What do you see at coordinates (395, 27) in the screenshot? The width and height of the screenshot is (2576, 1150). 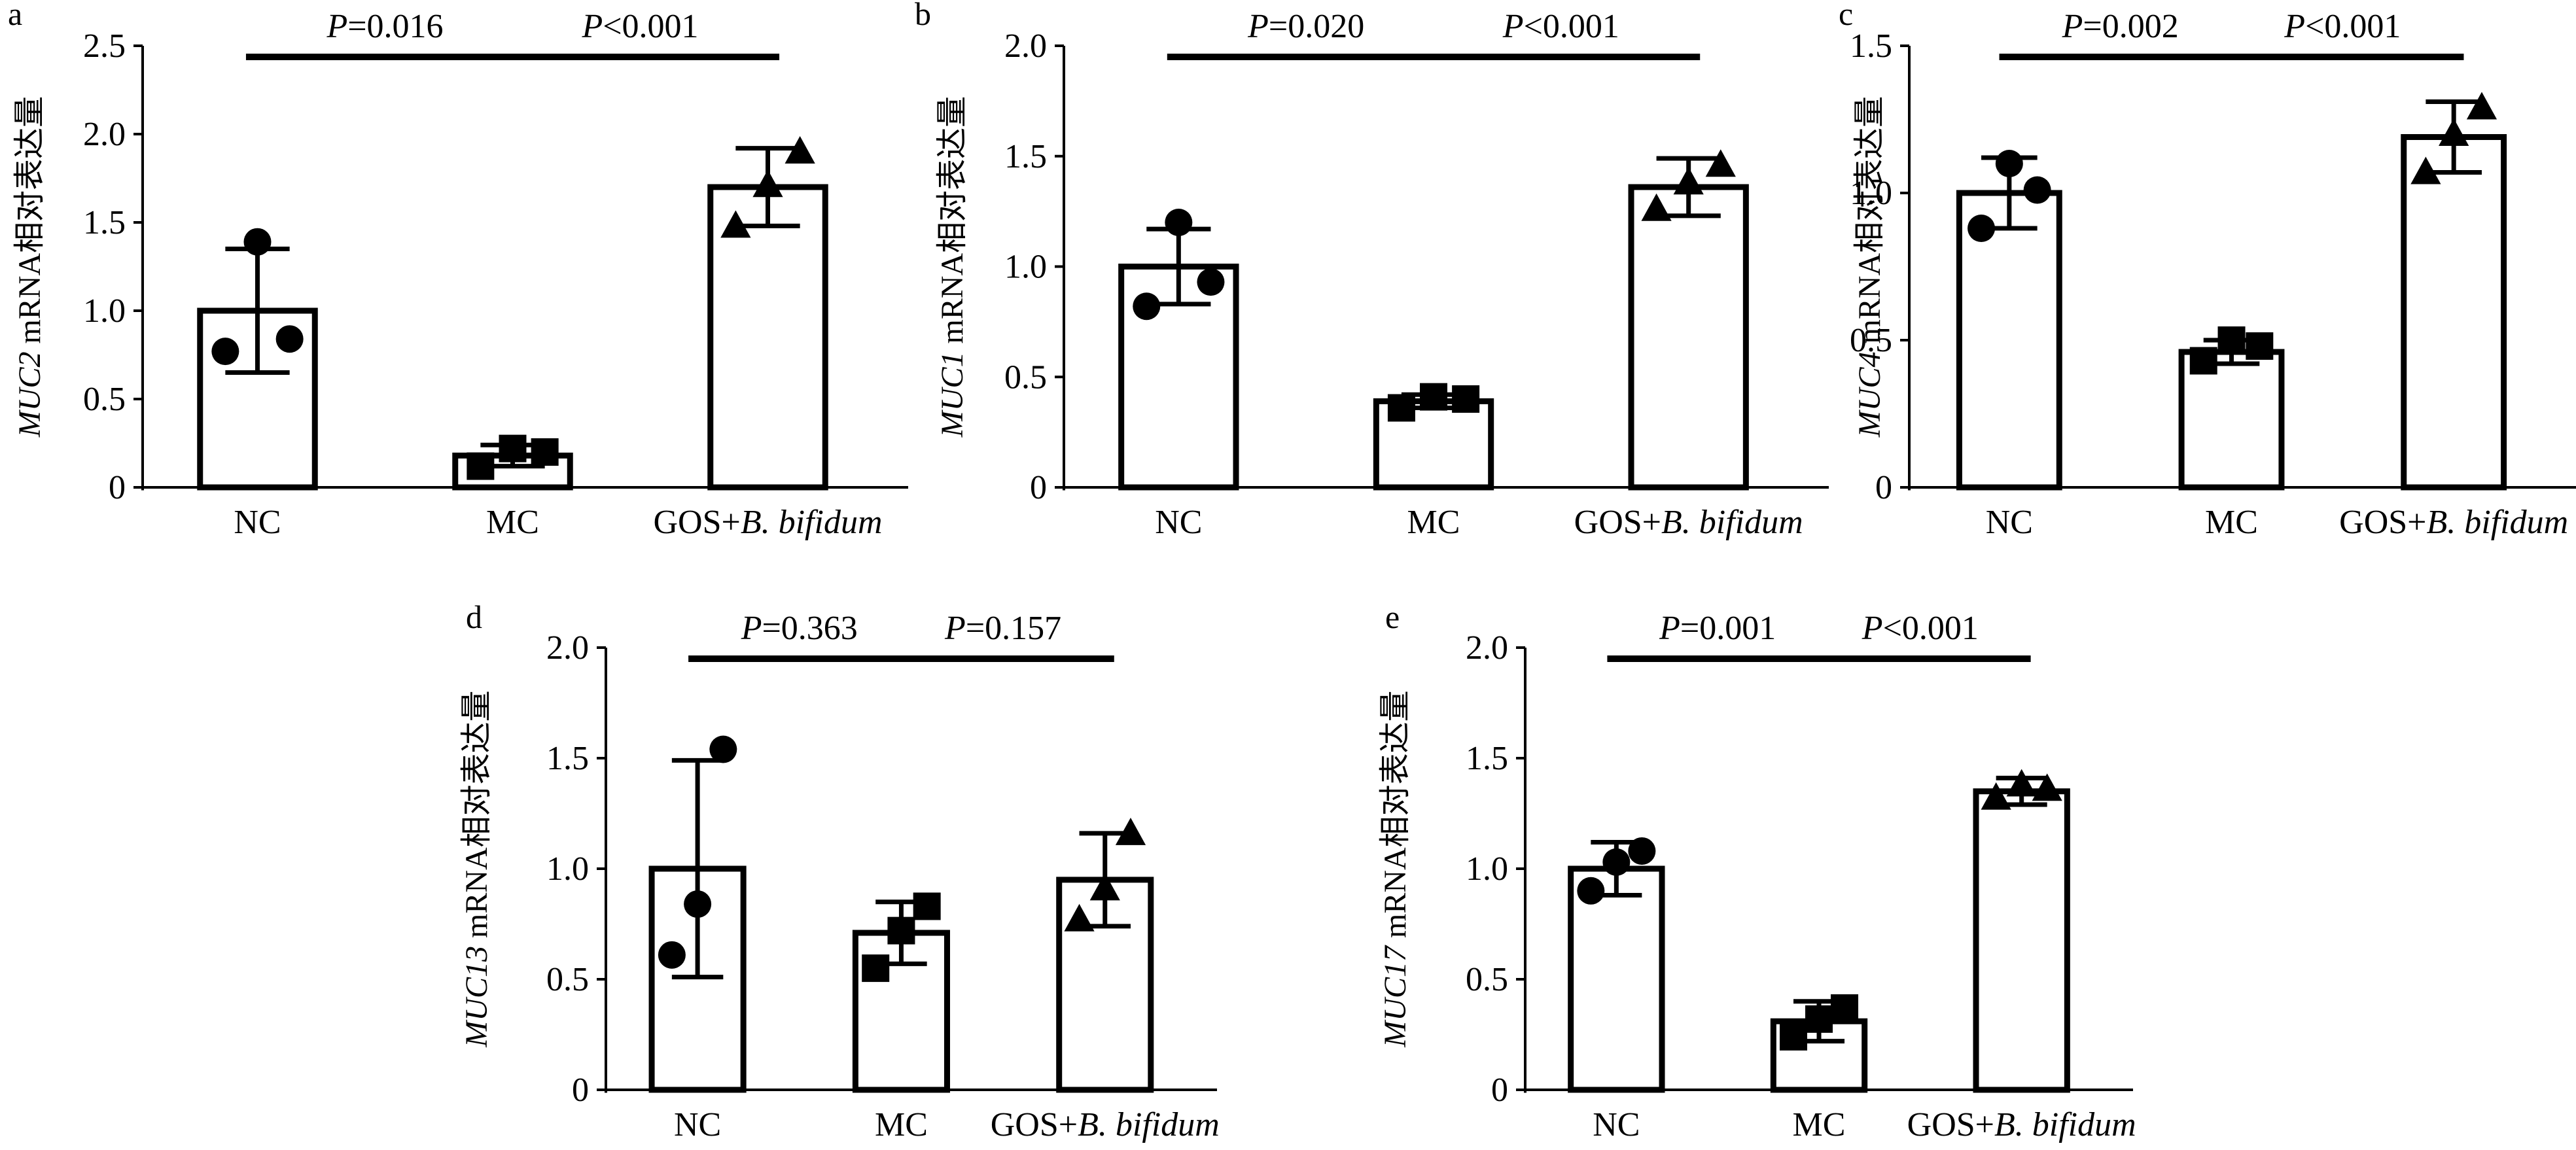 I see `p-value-number: =0.016` at bounding box center [395, 27].